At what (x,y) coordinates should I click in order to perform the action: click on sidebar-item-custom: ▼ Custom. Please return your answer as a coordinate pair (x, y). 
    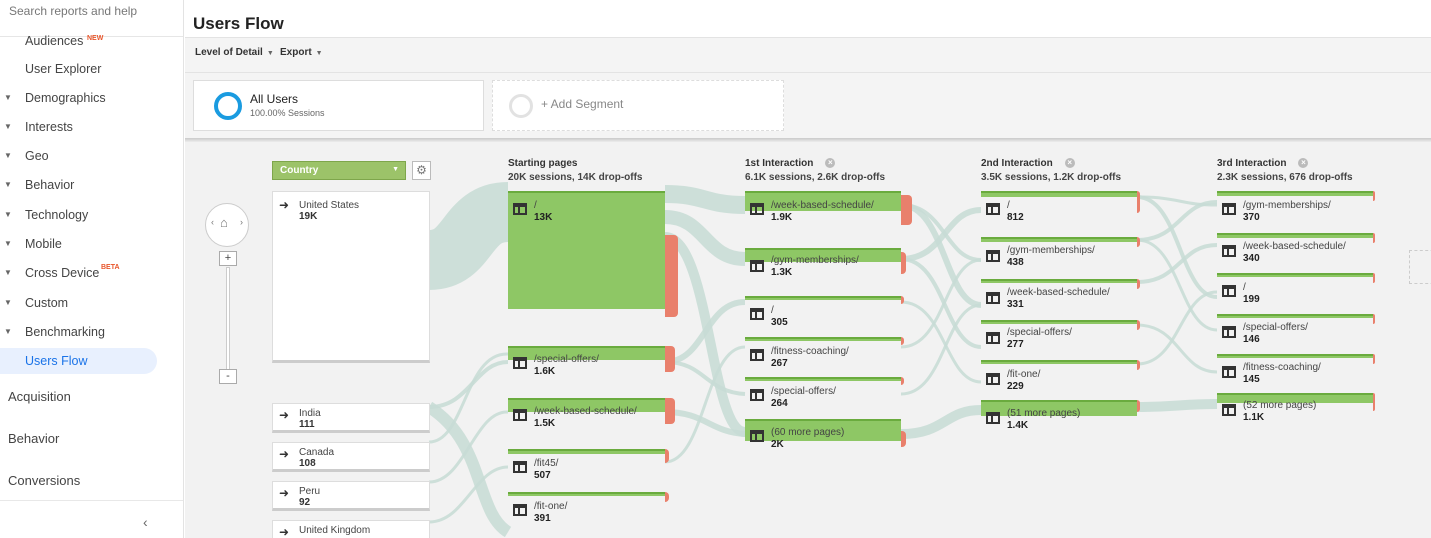
    Looking at the image, I should click on (91, 303).